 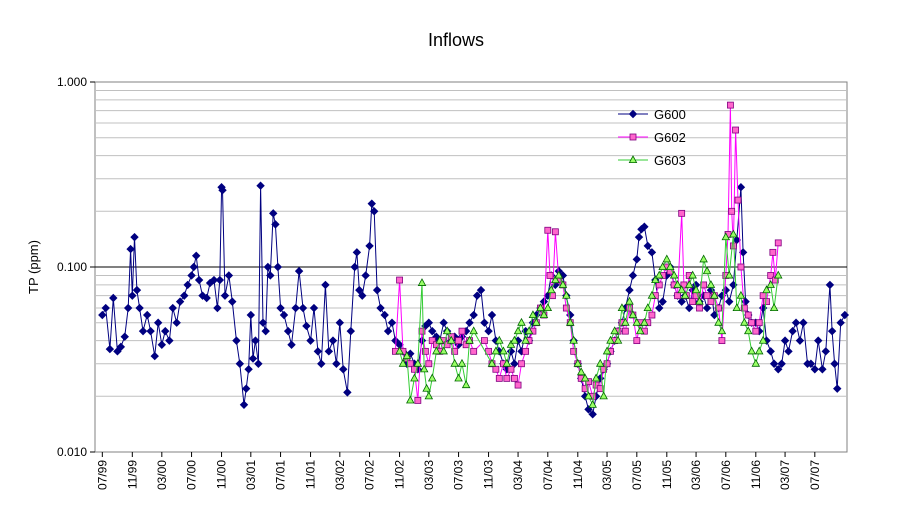 I want to click on y-tick-label: 0.010, so click(x=72, y=452).